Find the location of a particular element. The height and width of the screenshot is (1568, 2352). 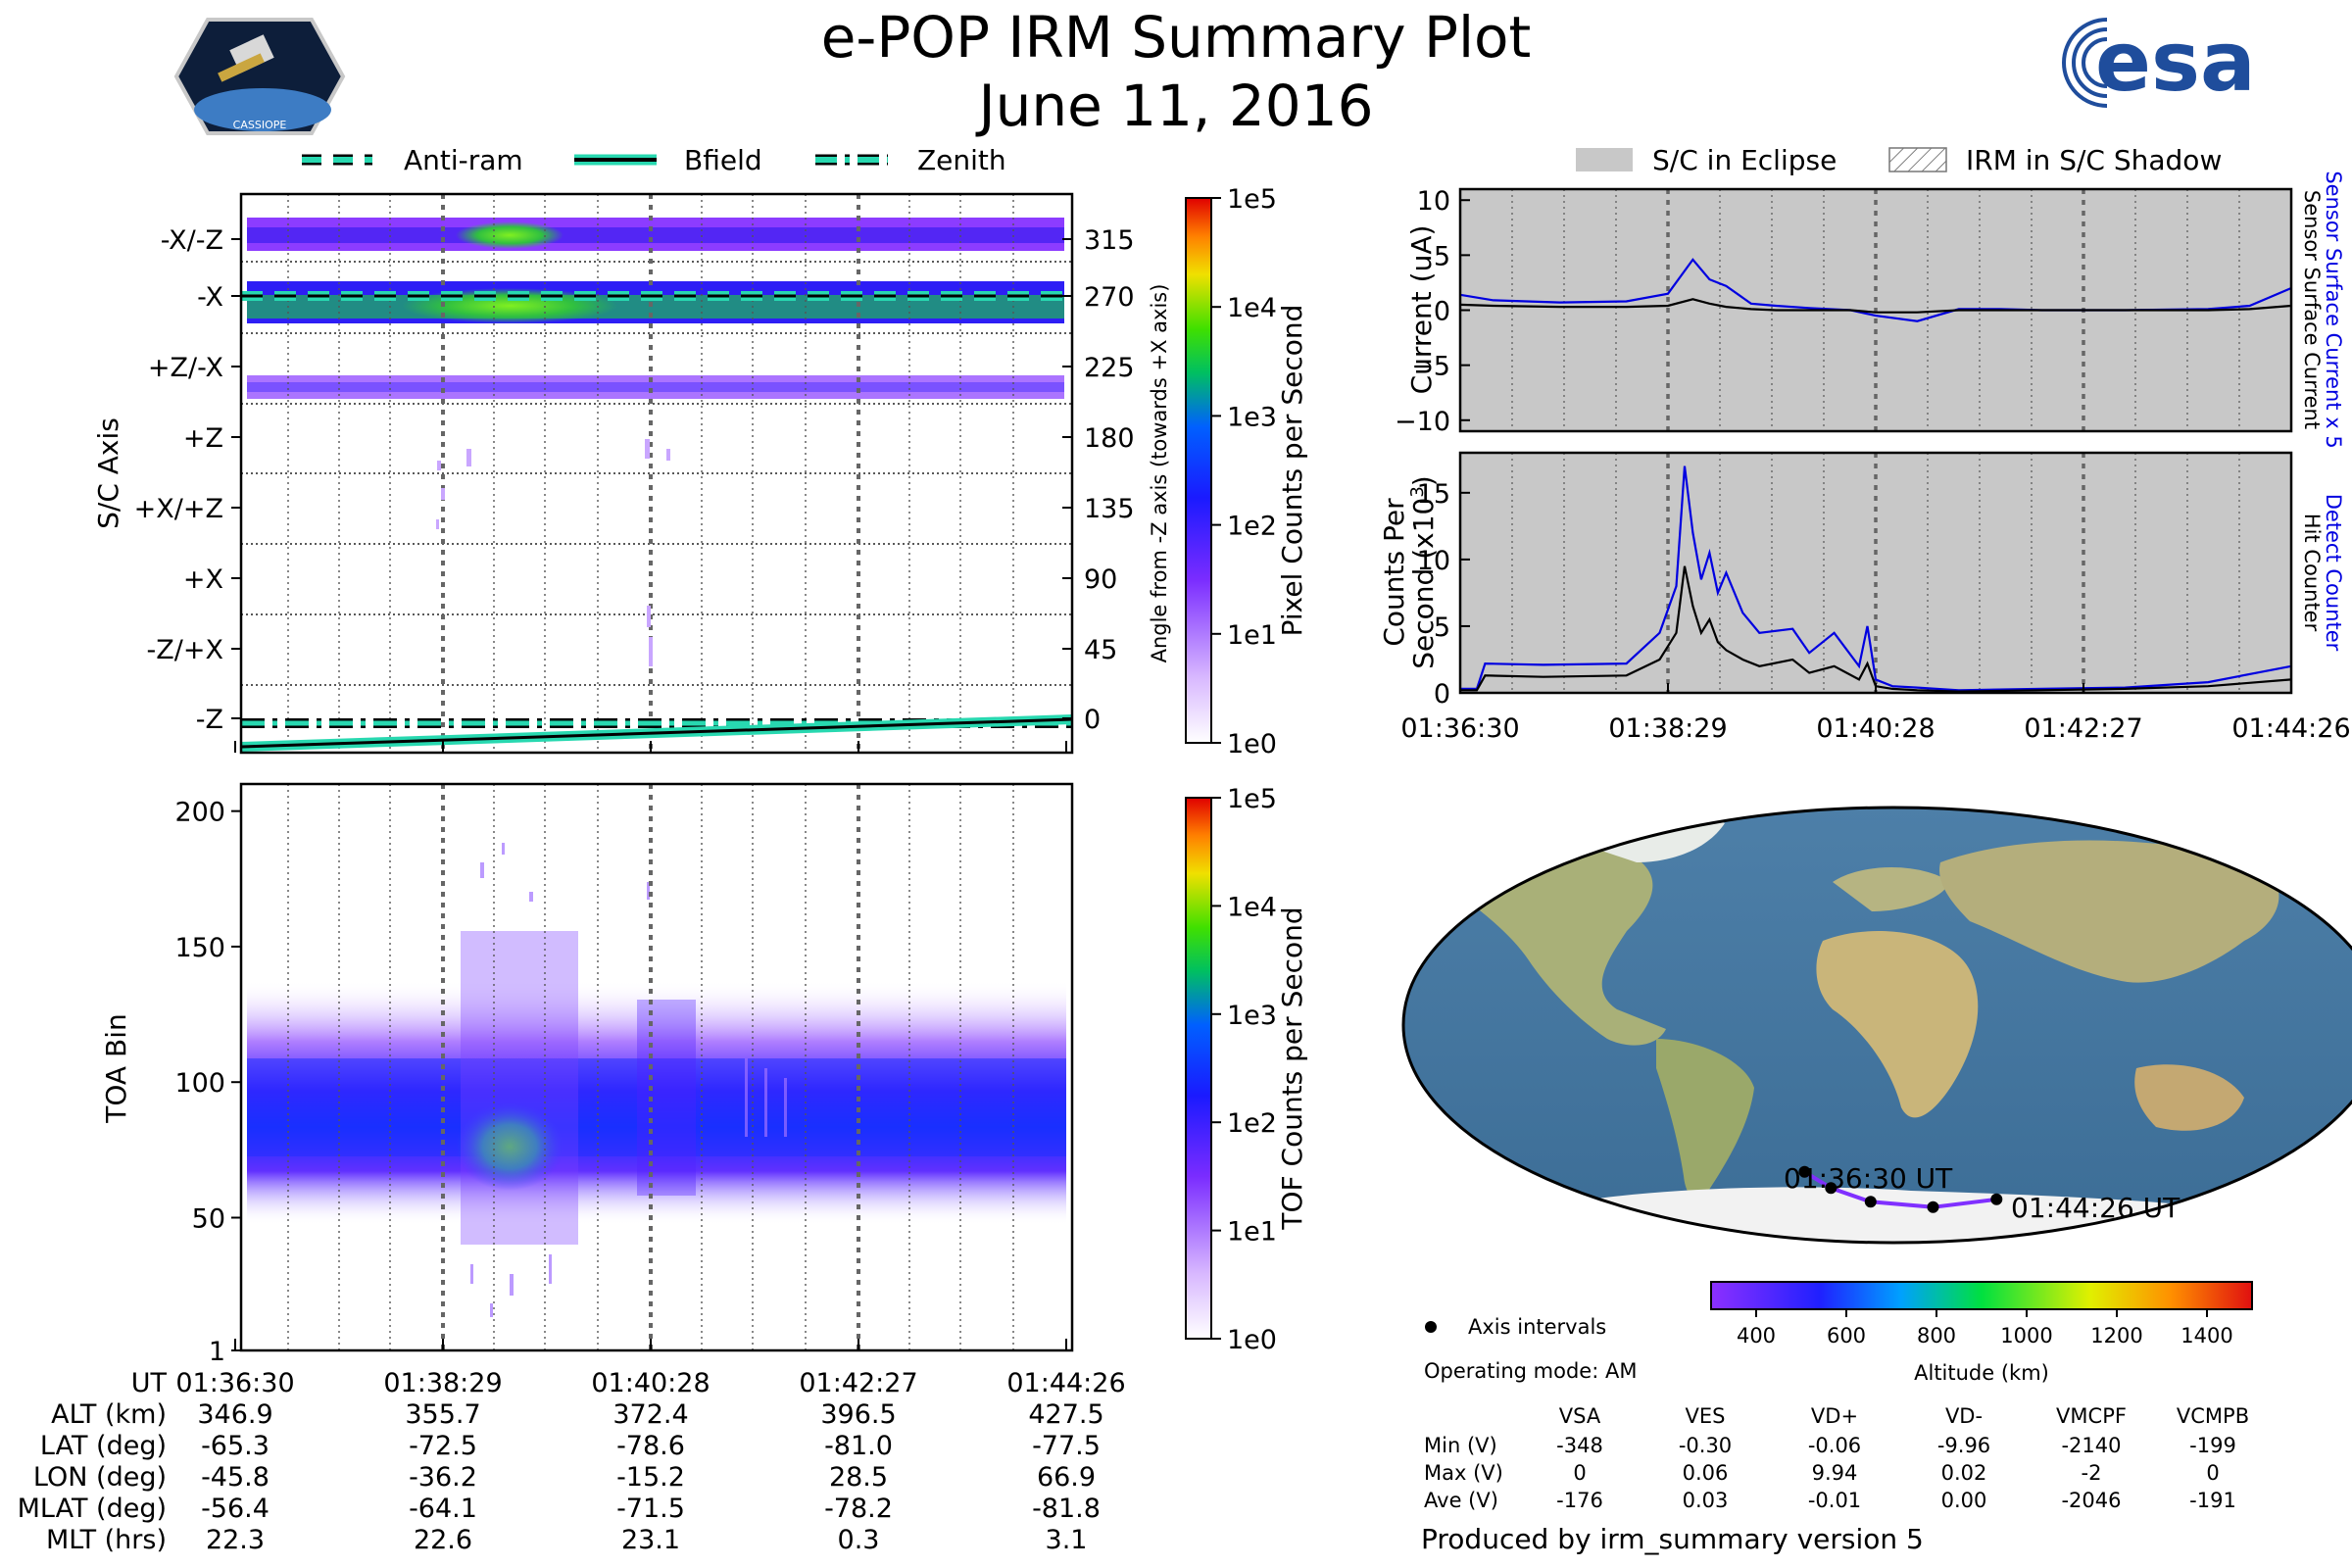

voltage-row-label: Max (V) is located at coordinates (1464, 1473).